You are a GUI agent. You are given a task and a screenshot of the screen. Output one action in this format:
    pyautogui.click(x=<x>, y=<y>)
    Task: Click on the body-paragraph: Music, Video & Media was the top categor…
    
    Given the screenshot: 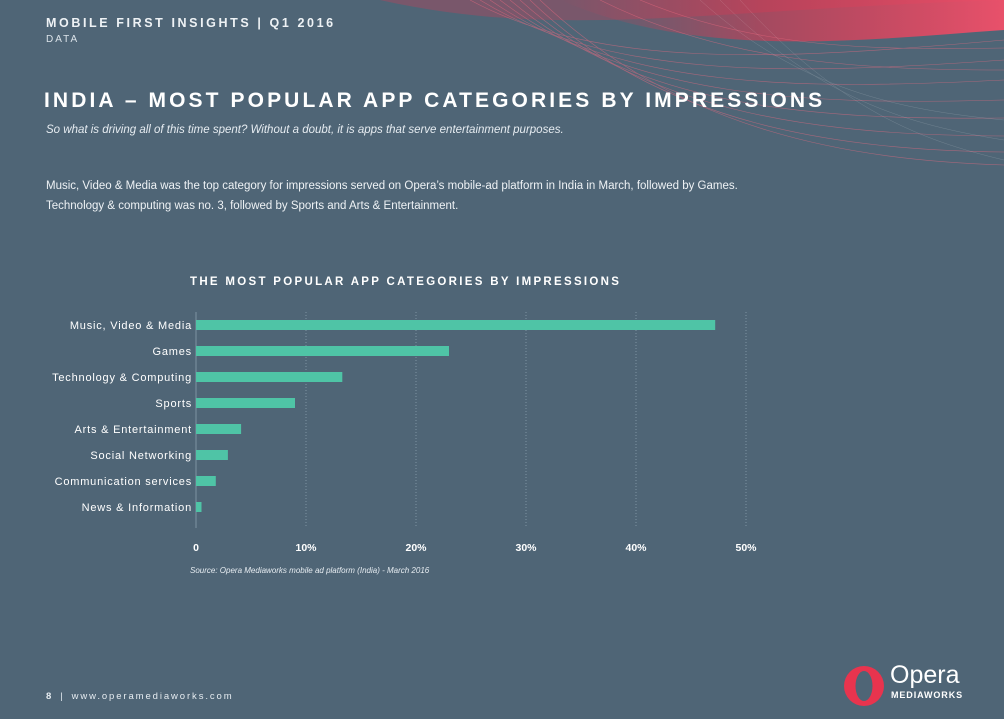 What is the action you would take?
    pyautogui.click(x=392, y=196)
    